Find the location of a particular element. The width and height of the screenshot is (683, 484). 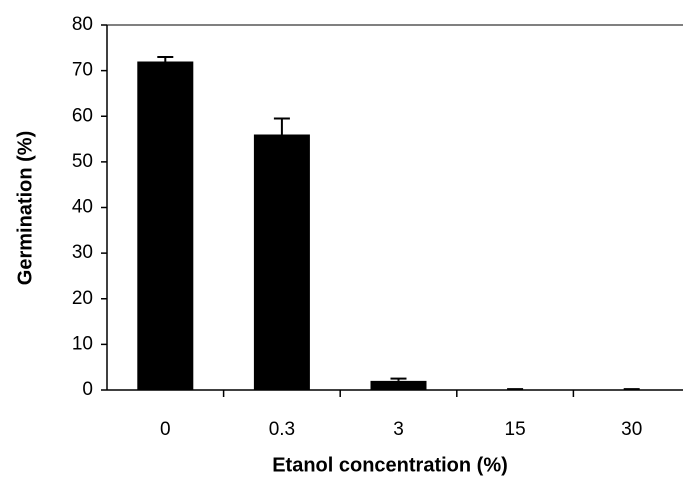

x-tick-label: 15 is located at coordinates (515, 429).